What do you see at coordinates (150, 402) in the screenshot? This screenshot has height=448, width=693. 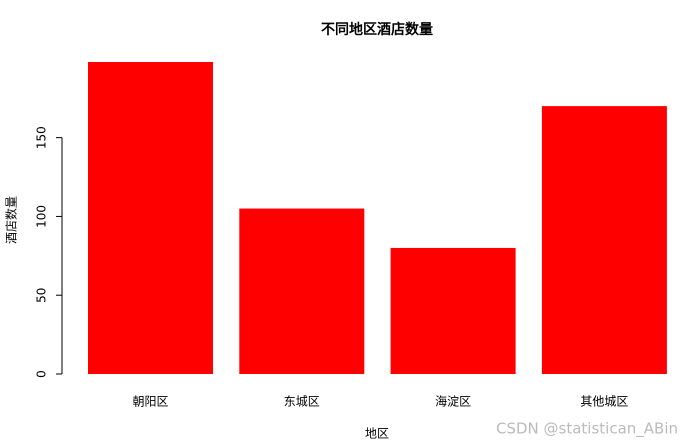 I see `x-tick-label: 朝阳区` at bounding box center [150, 402].